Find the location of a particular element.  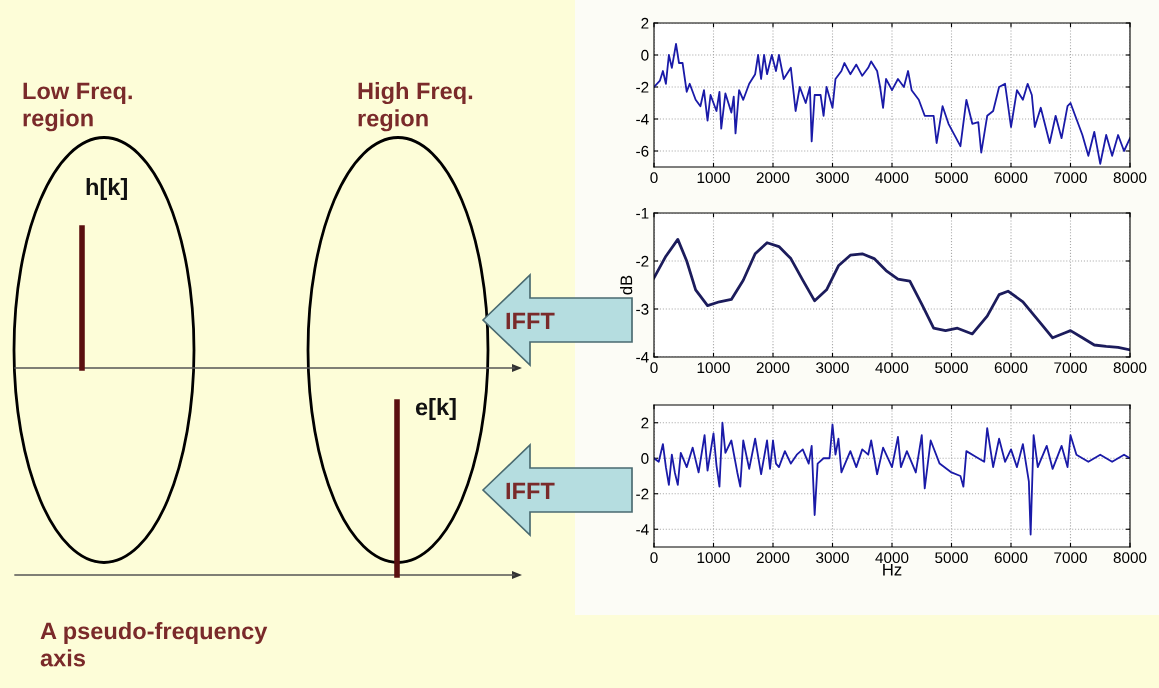

text: e[k] is located at coordinates (435, 409).